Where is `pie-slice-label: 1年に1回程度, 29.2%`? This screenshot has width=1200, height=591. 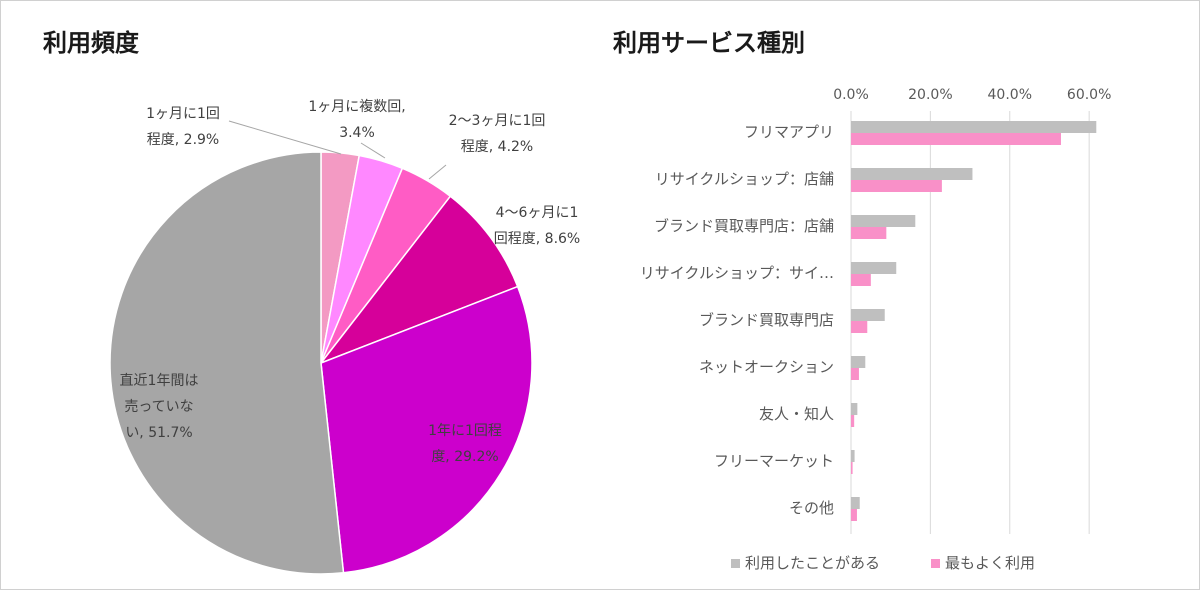 pie-slice-label: 1年に1回程度, 29.2% is located at coordinates (465, 444).